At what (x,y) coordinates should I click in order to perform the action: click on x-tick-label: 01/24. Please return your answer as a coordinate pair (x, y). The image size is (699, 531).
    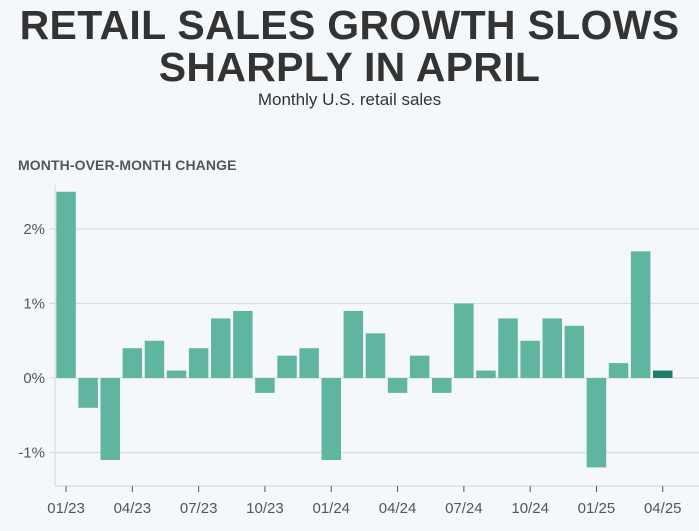
    Looking at the image, I should click on (331, 508).